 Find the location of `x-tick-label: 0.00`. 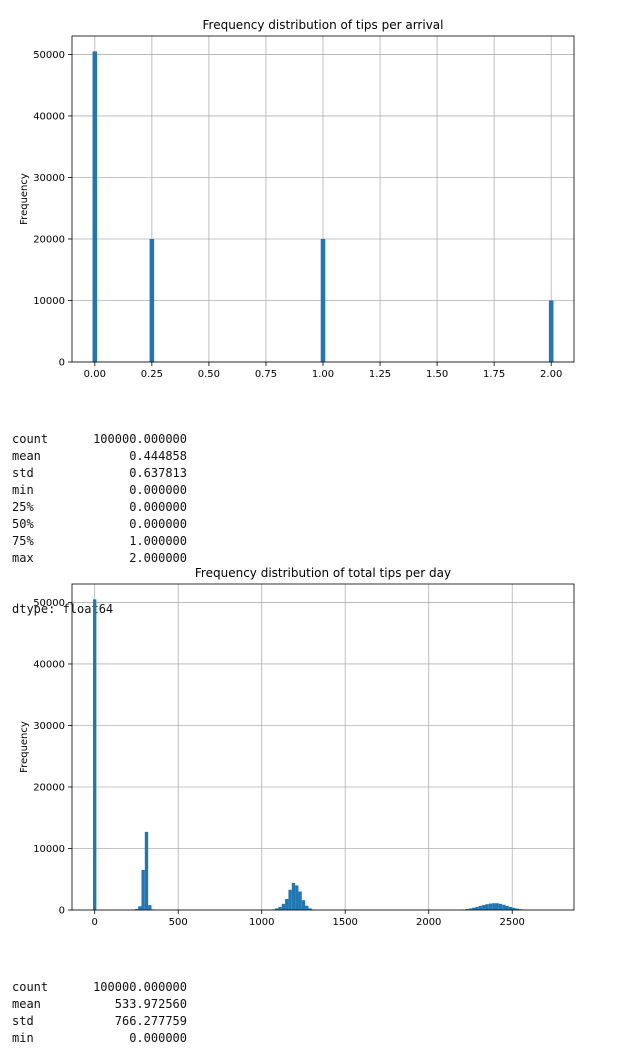

x-tick-label: 0.00 is located at coordinates (95, 374).